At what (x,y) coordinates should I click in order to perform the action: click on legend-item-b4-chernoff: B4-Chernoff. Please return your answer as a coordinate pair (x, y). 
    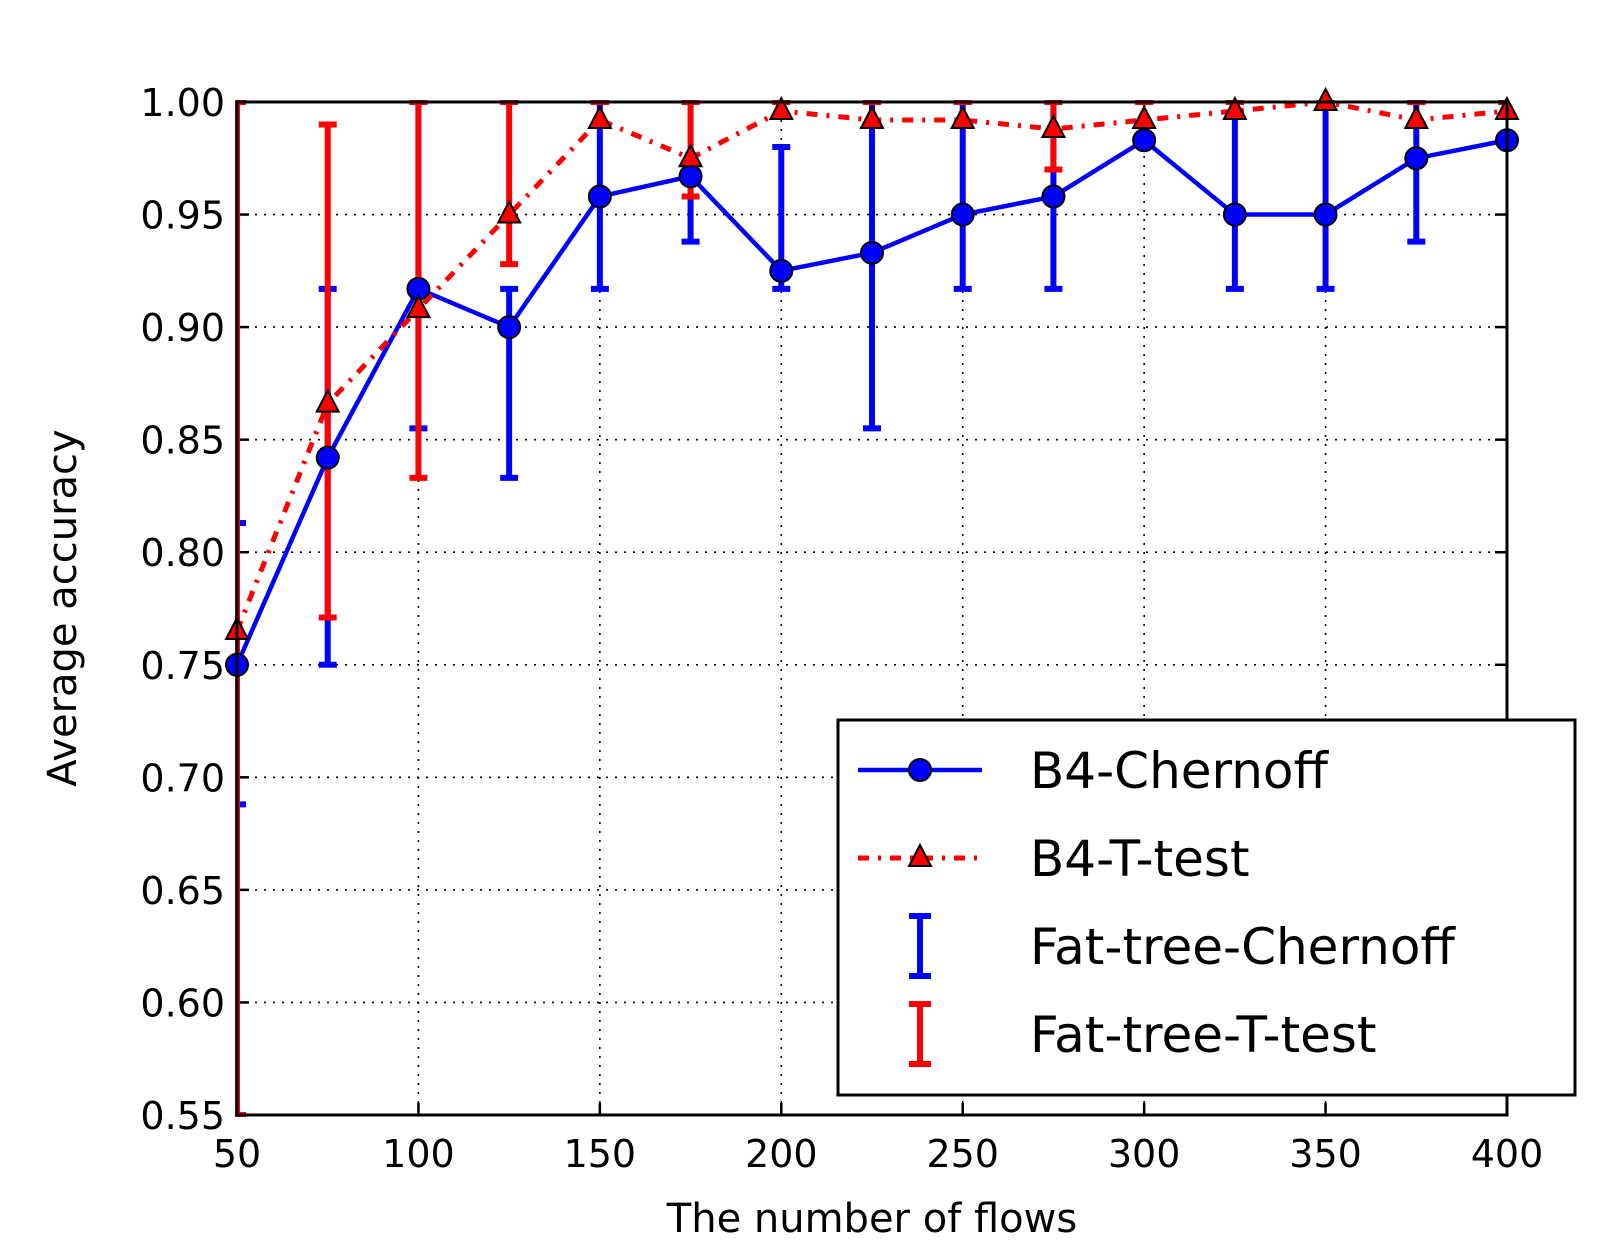
    Looking at the image, I should click on (1093, 771).